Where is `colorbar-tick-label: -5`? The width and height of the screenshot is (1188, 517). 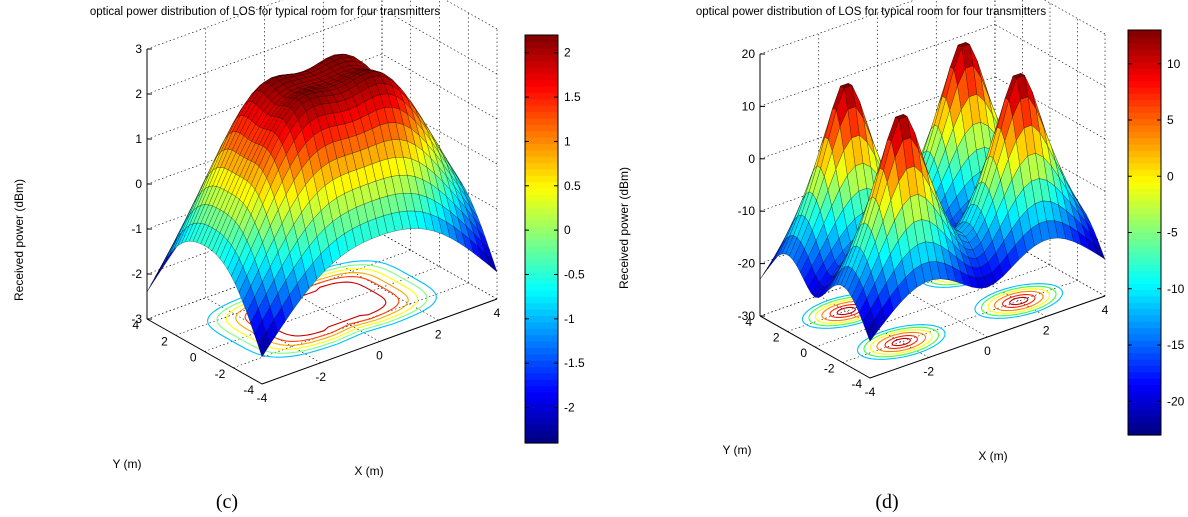 colorbar-tick-label: -5 is located at coordinates (1172, 233).